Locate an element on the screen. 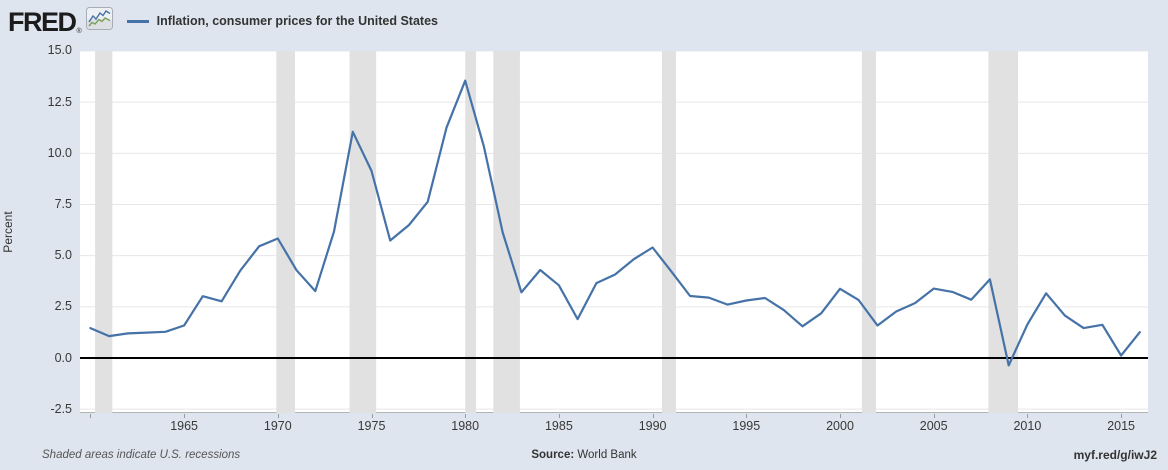 Image resolution: width=1168 pixels, height=470 pixels. recession-note: Shaded areas indicate U.S. recessions is located at coordinates (141, 455).